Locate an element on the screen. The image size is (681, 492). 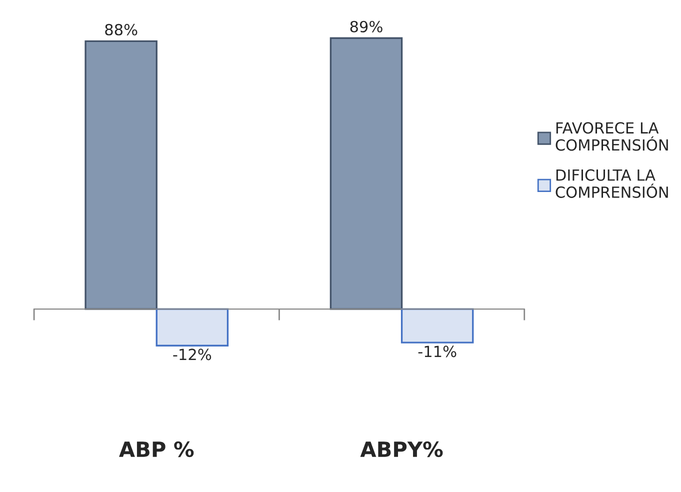
x-tick-label: ABPY% is located at coordinates (401, 449).